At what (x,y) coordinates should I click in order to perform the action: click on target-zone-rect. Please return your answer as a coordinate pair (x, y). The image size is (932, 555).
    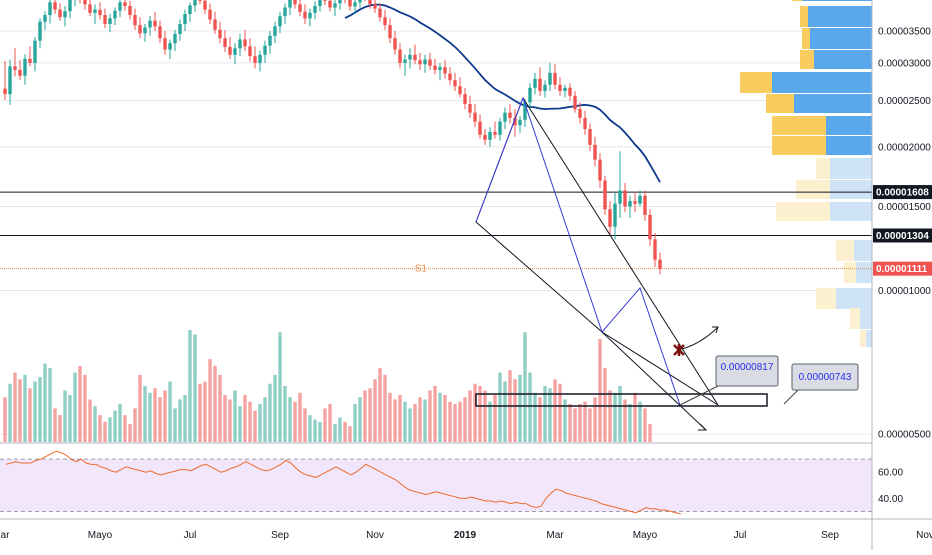
    Looking at the image, I should click on (621, 400).